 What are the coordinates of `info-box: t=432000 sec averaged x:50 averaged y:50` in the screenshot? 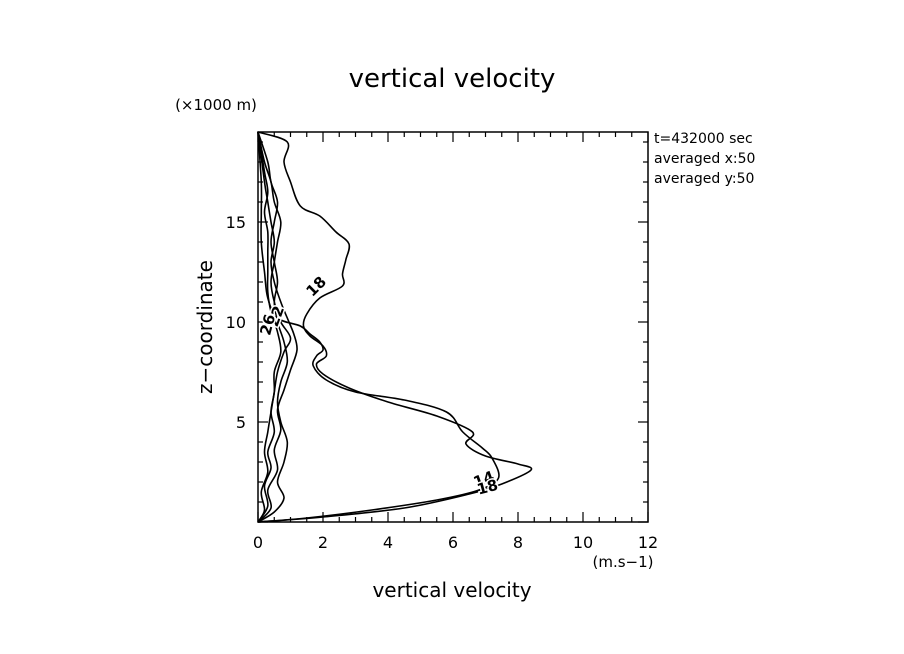 It's located at (704, 159).